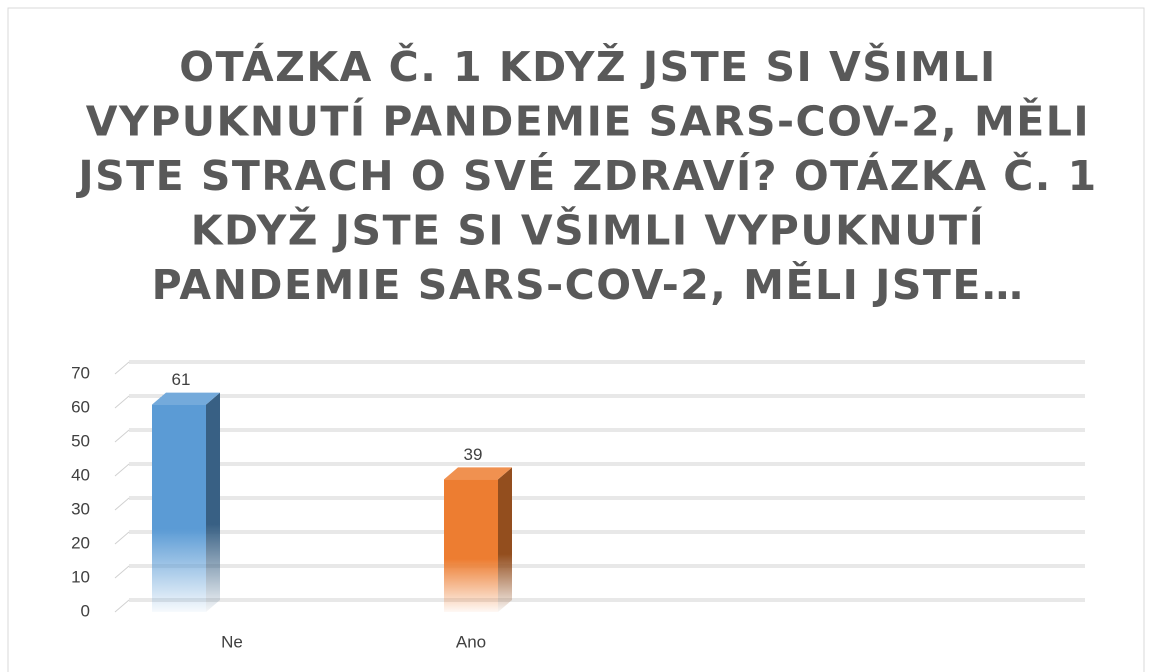 The height and width of the screenshot is (672, 1149). What do you see at coordinates (80, 508) in the screenshot?
I see `y-tick-label: 30` at bounding box center [80, 508].